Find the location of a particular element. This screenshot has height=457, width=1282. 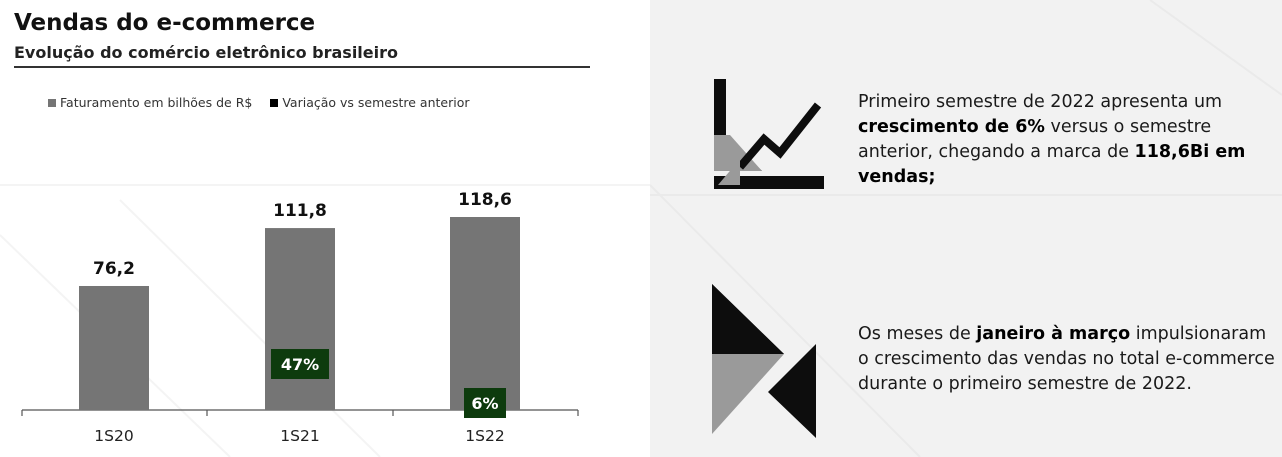

page-title: Vendas do e-commerce is located at coordinates (165, 23).